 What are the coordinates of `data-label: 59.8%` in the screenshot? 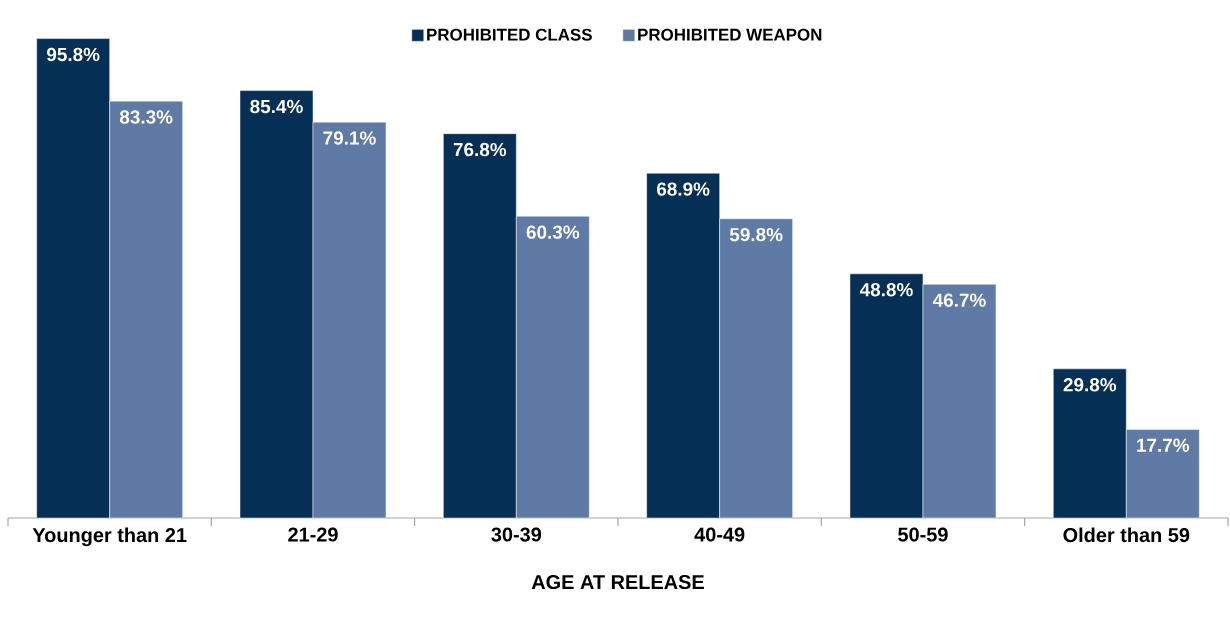 It's located at (756, 234).